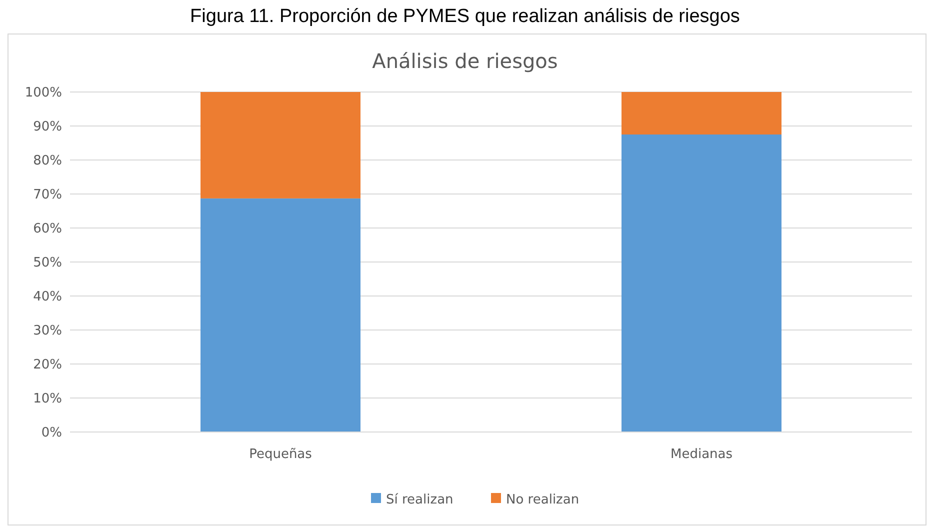 This screenshot has width=930, height=529. Describe the element at coordinates (47, 229) in the screenshot. I see `y-tick-label: 60%` at that location.